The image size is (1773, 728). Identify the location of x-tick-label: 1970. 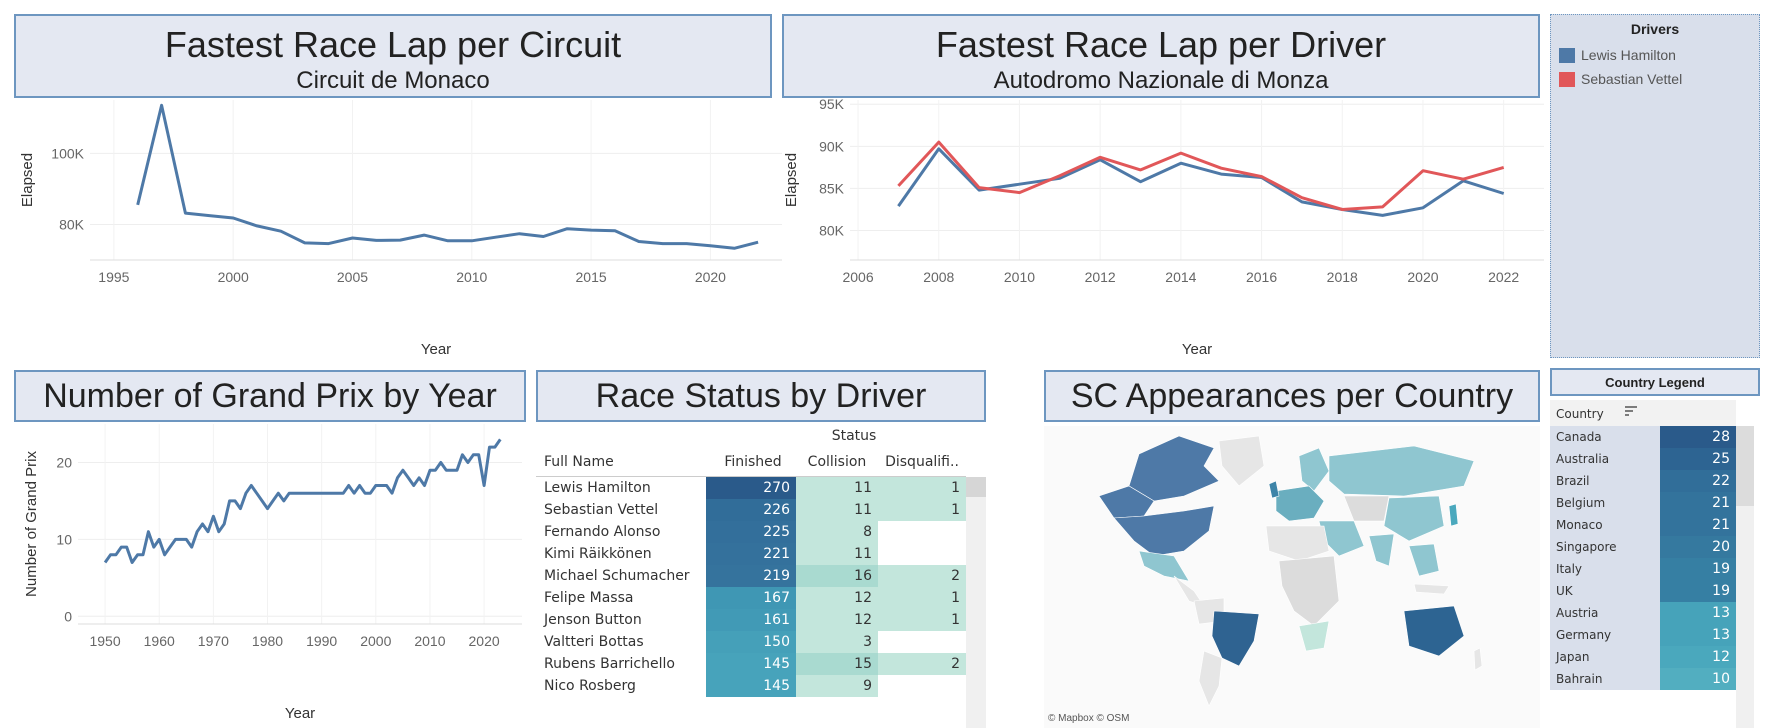
(213, 641).